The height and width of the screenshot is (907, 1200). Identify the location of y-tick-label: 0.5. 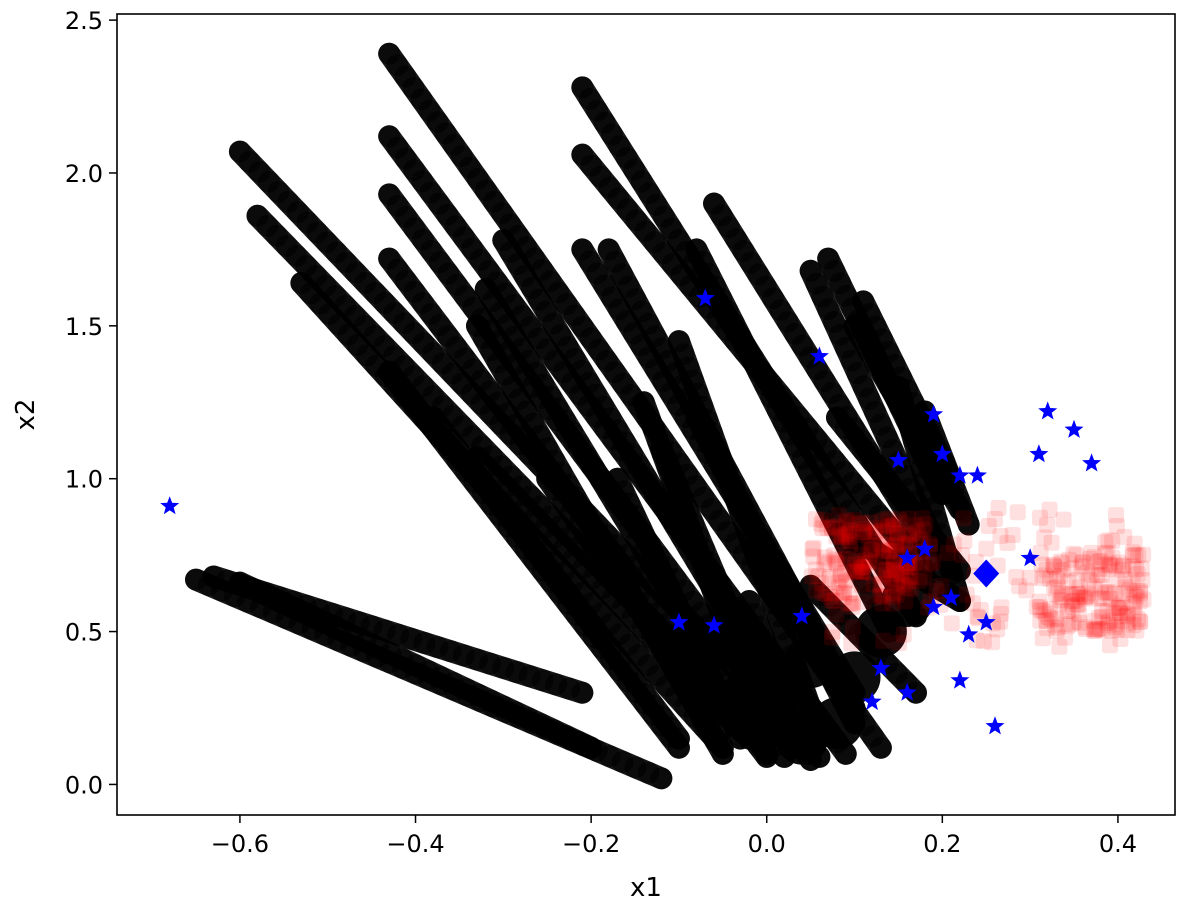
(84, 633).